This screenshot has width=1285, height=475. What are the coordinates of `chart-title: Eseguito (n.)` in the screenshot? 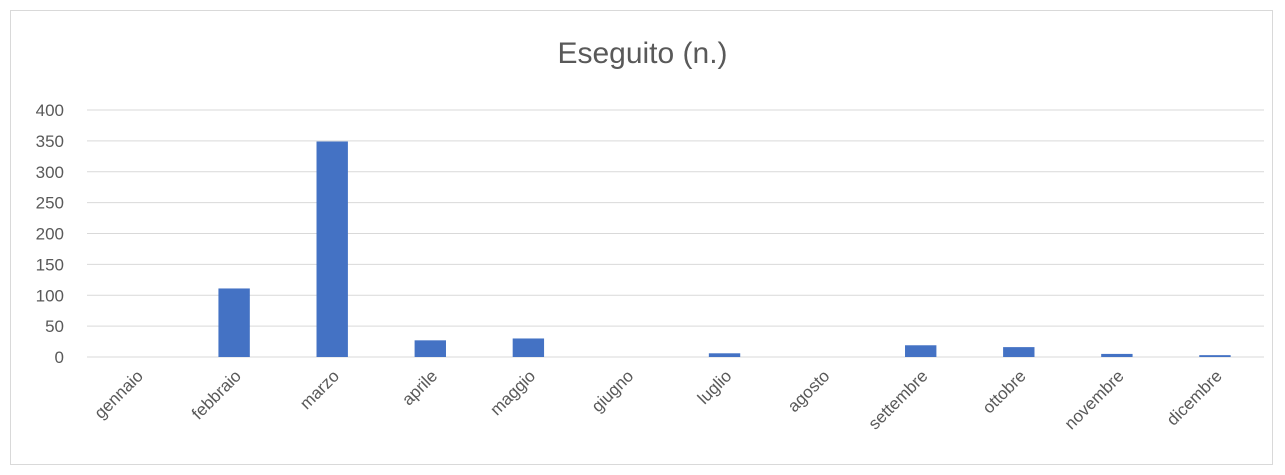 It's located at (642, 53).